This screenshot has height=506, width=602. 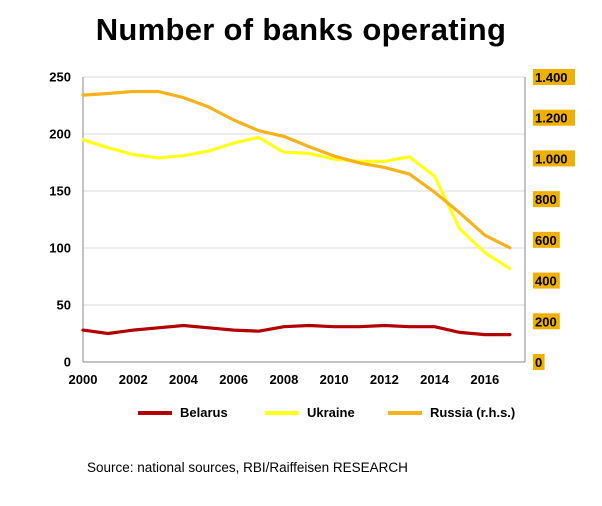 I want to click on y-left-tick-label: 200, so click(x=60, y=134).